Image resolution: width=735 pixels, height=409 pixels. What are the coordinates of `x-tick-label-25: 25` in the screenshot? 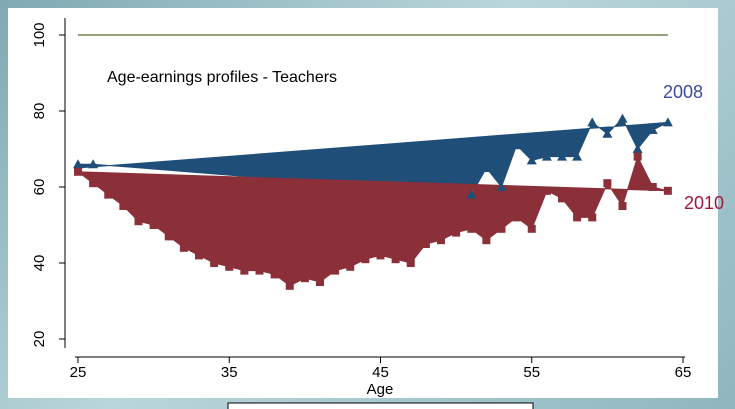 It's located at (78, 372).